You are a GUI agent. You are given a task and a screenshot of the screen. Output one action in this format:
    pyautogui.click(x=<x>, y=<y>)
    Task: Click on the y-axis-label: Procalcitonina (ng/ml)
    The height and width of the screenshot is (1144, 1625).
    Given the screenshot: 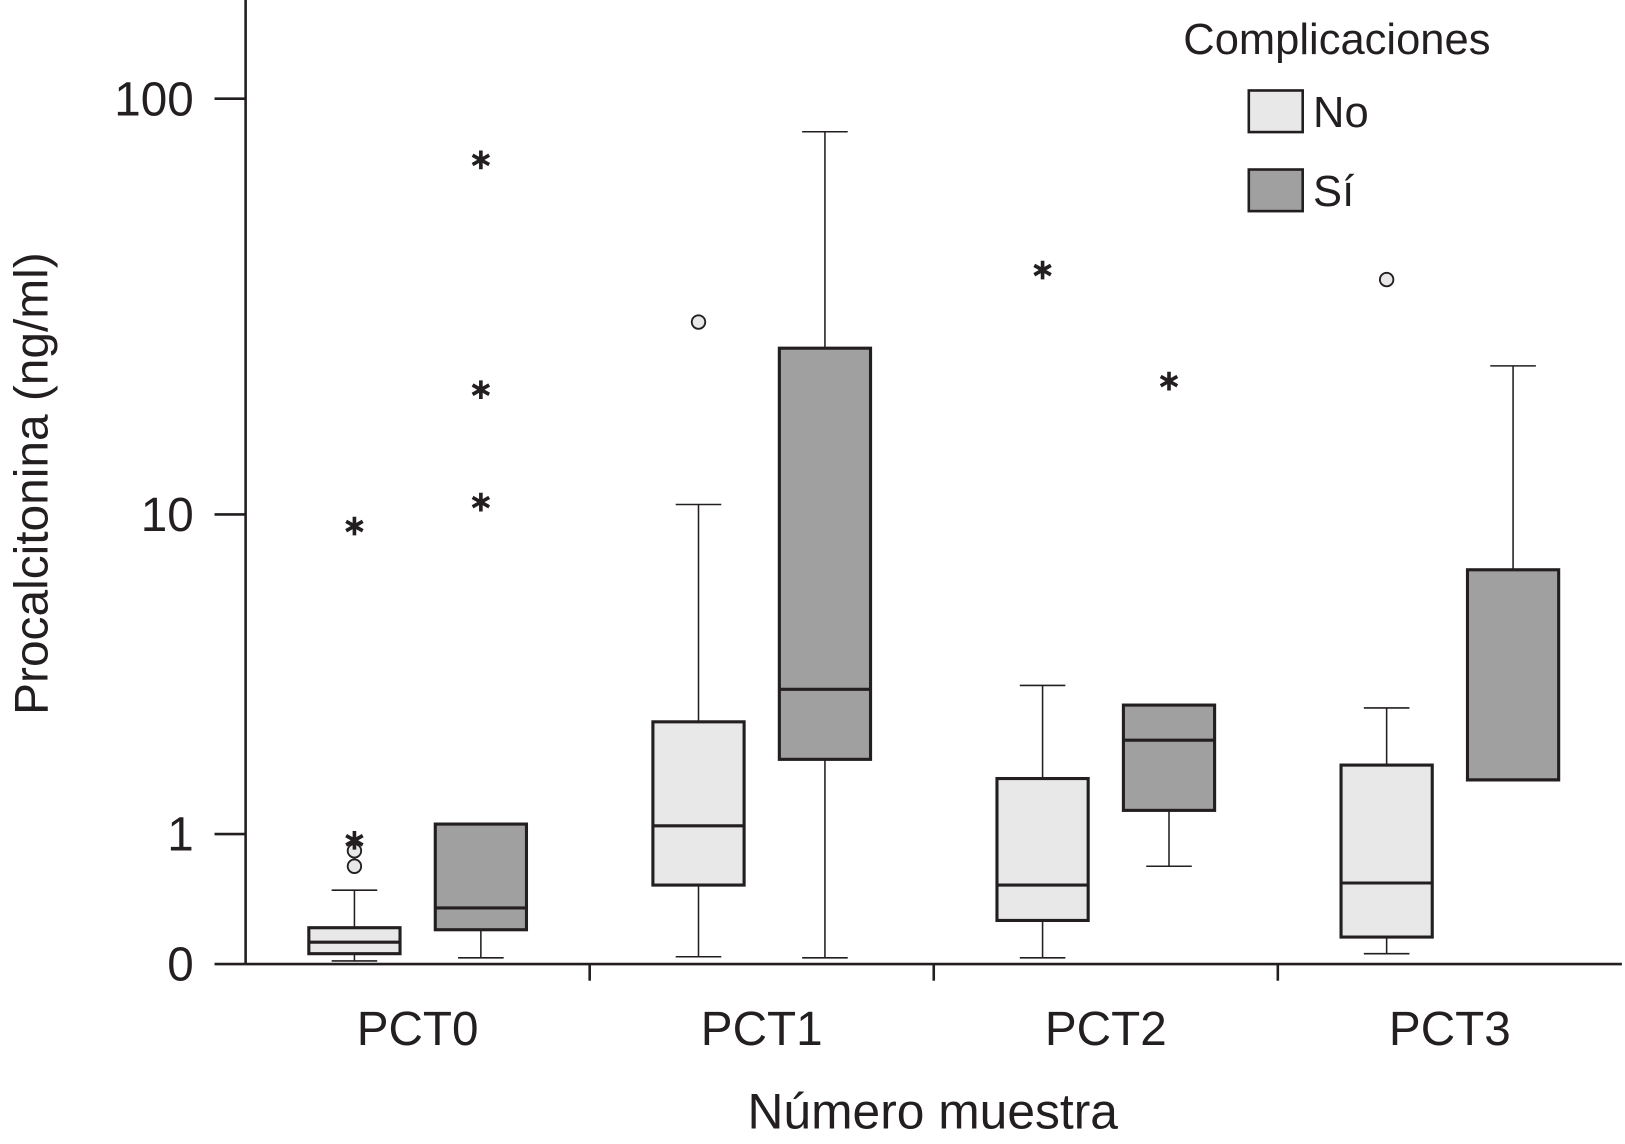 What is the action you would take?
    pyautogui.click(x=32, y=483)
    